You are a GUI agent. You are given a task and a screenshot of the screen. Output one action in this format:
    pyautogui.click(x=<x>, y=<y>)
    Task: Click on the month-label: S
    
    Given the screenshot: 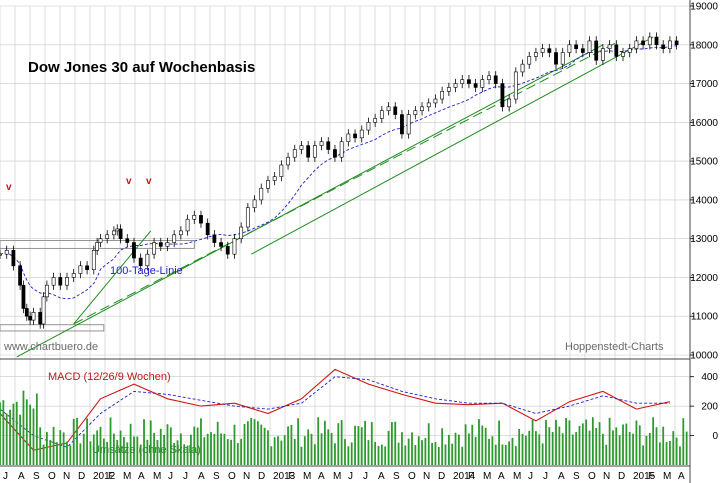 What is the action you would take?
    pyautogui.click(x=396, y=476)
    